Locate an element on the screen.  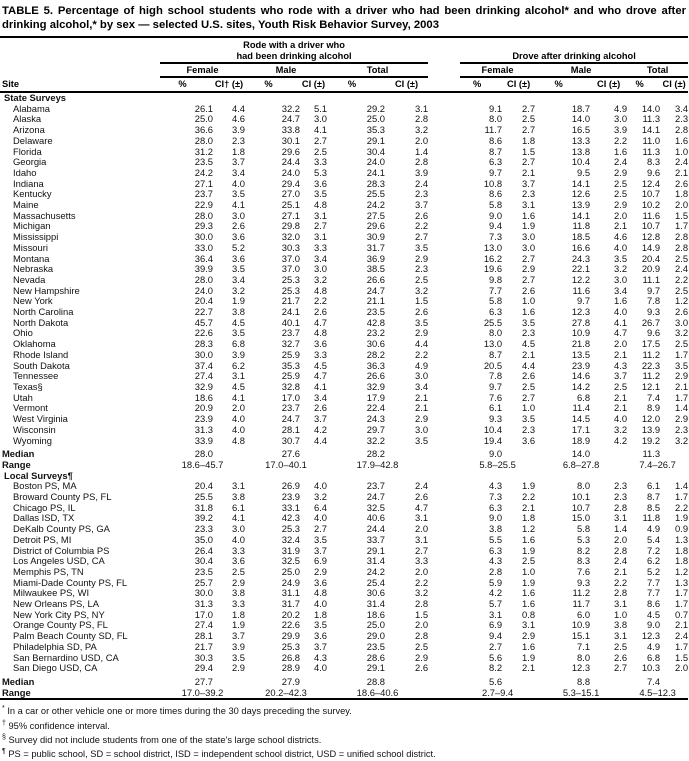
pct-value-cell: 4.3 is located at coordinates (496, 486).